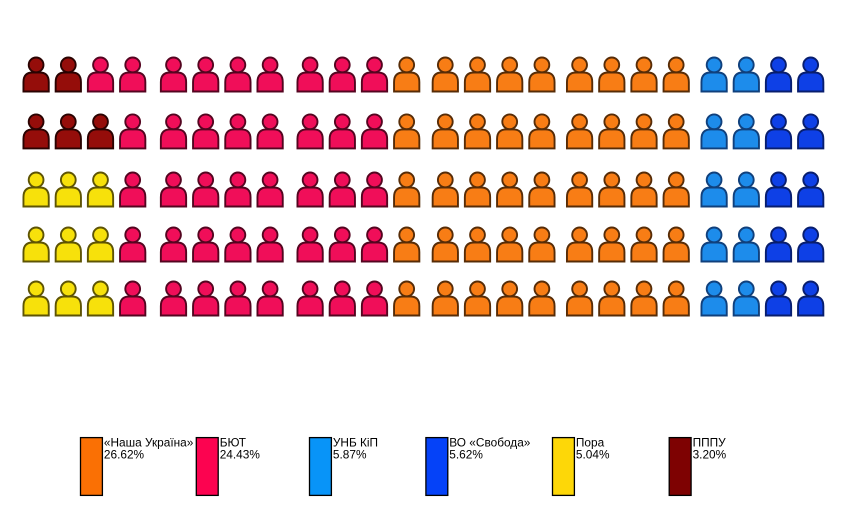 The width and height of the screenshot is (857, 512). What do you see at coordinates (710, 455) in the screenshot?
I see `svg-text: 3.20%` at bounding box center [710, 455].